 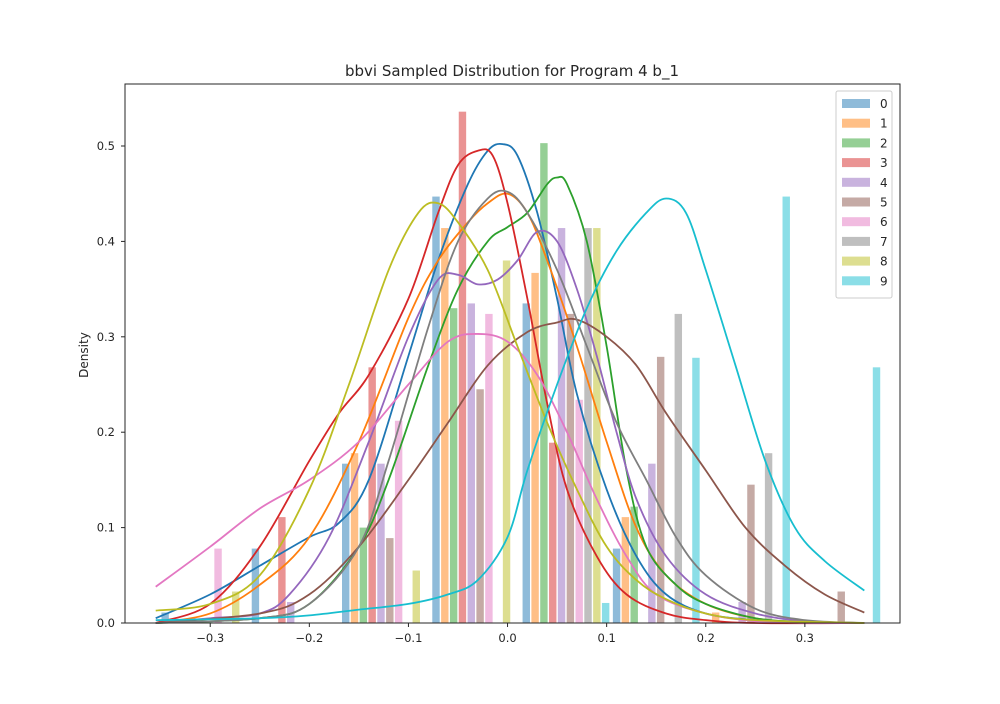 I want to click on legend-label-9: 9, so click(x=884, y=281).